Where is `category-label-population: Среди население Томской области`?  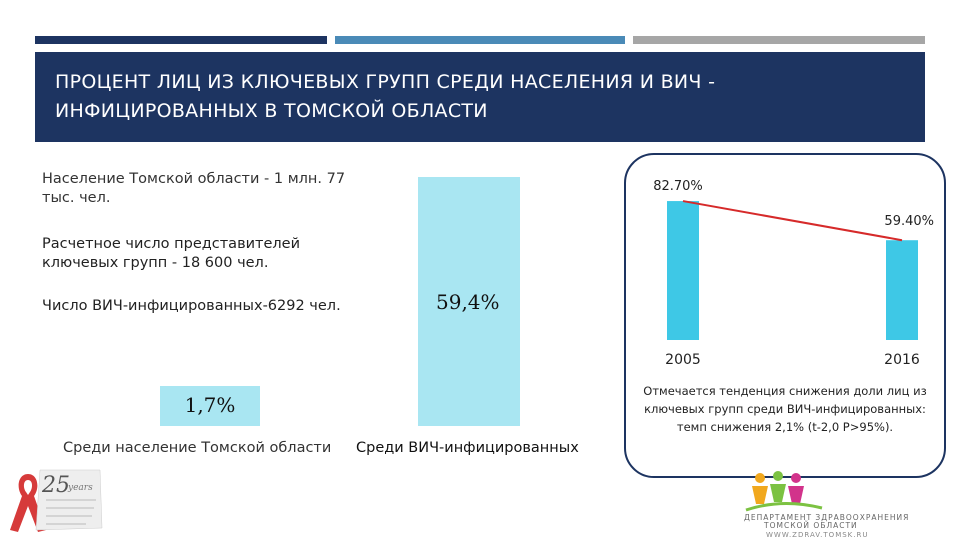 category-label-population: Среди население Томской области is located at coordinates (197, 448).